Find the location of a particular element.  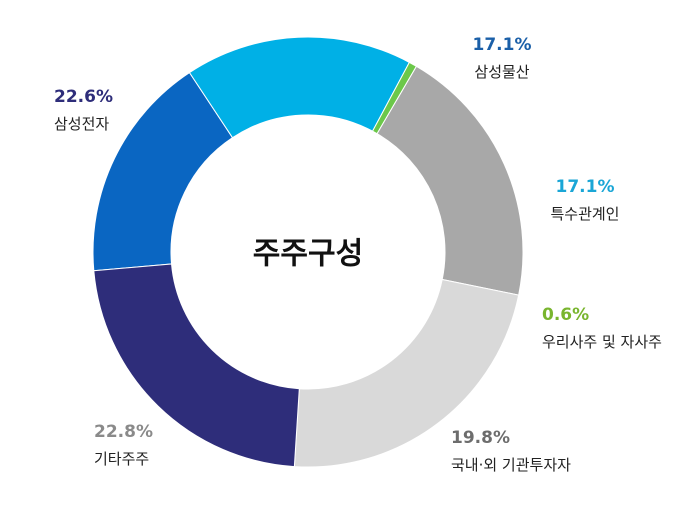

slice-name-label: 특수관계인 is located at coordinates (584, 214).